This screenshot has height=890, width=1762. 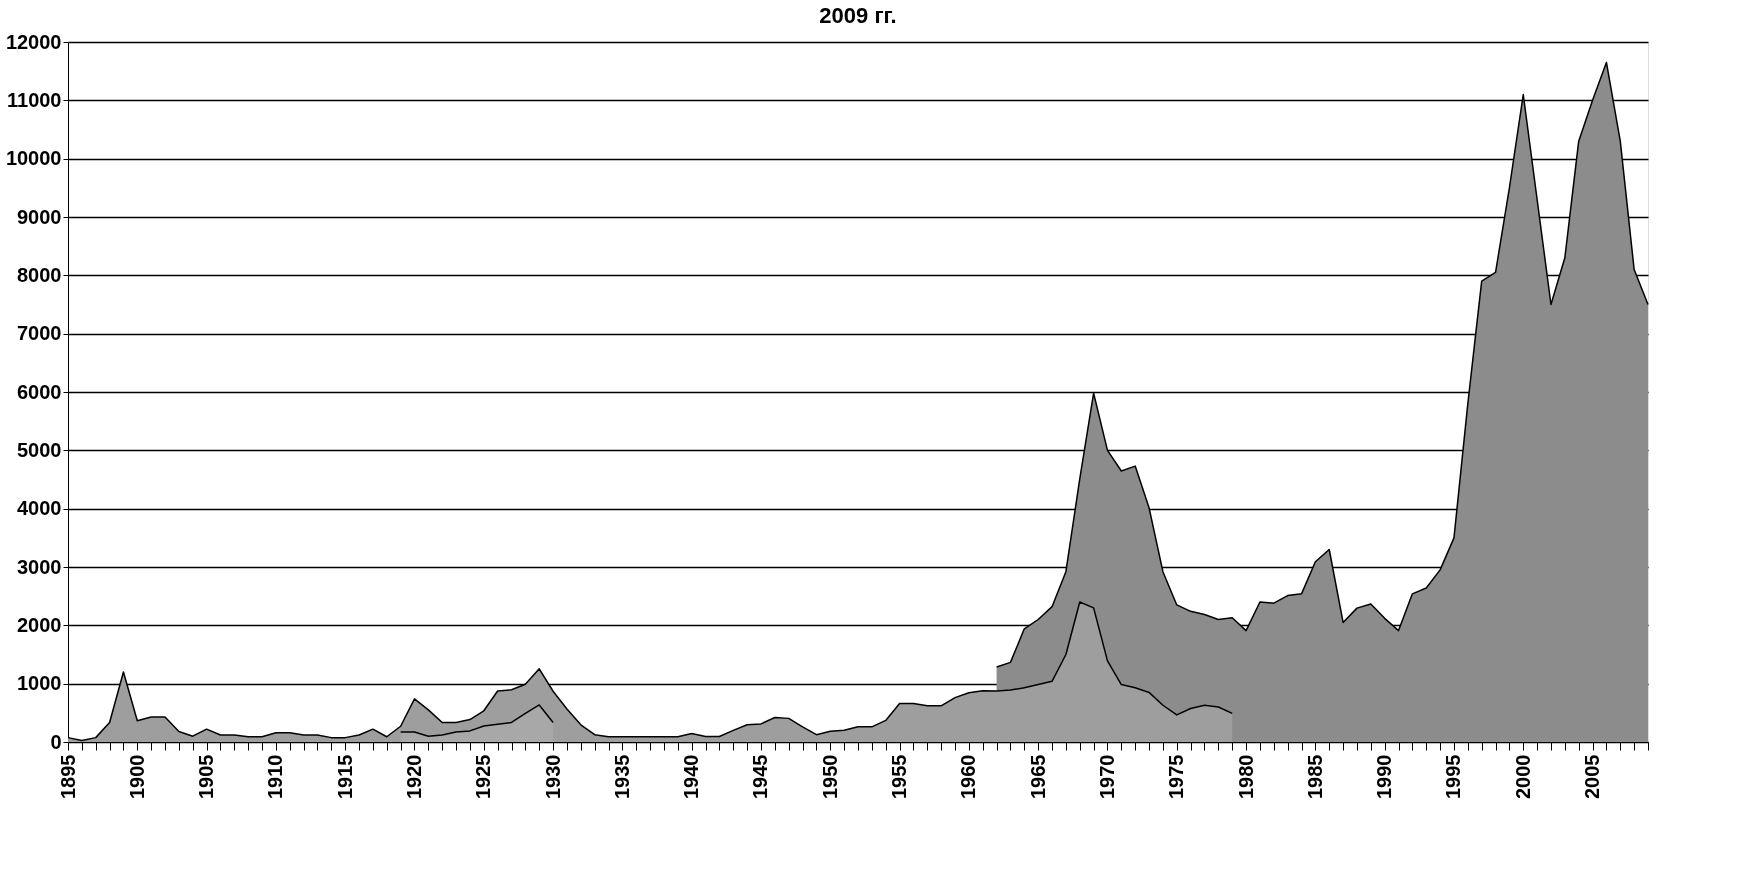 What do you see at coordinates (34, 99) in the screenshot?
I see `y-tick-label: 11000` at bounding box center [34, 99].